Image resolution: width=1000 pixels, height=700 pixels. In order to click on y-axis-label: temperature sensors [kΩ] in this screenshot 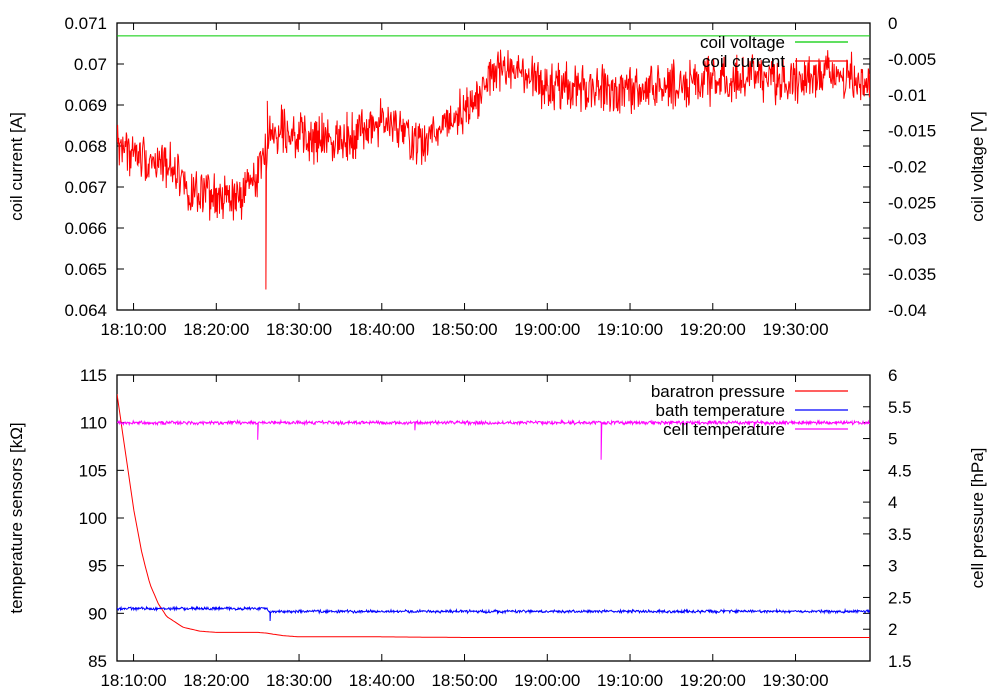, I will do `click(16, 517)`.